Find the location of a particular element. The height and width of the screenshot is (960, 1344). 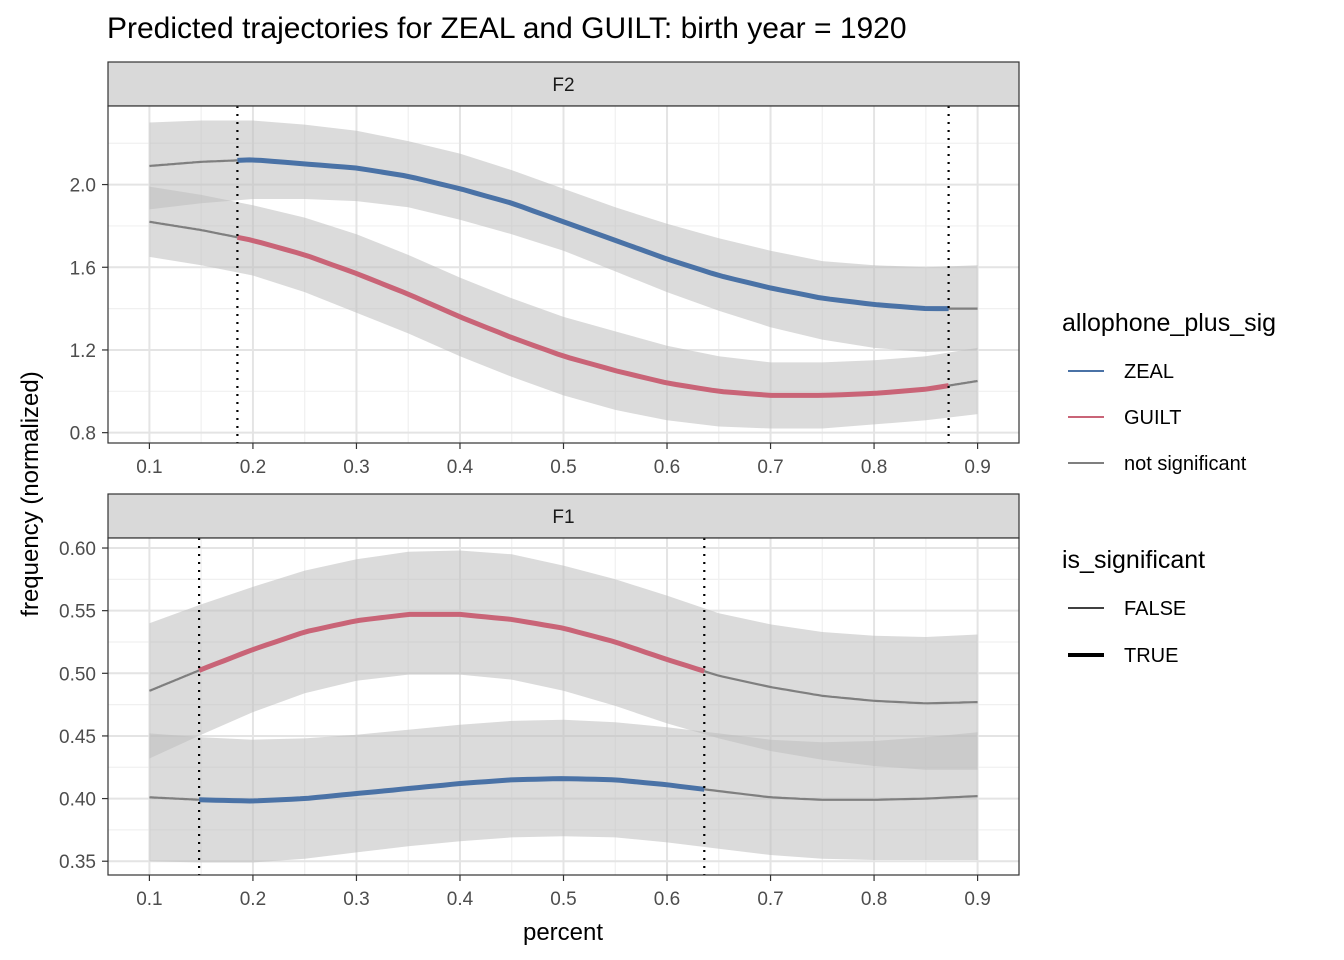

panel-strip-label: F2 is located at coordinates (563, 85).